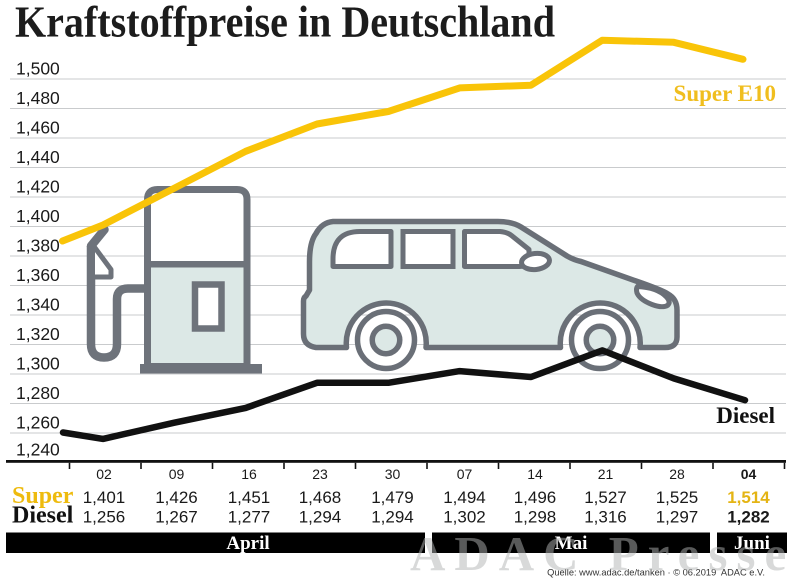 The width and height of the screenshot is (800, 588). What do you see at coordinates (392, 497) in the screenshot?
I see `svg-text: 1,479` at bounding box center [392, 497].